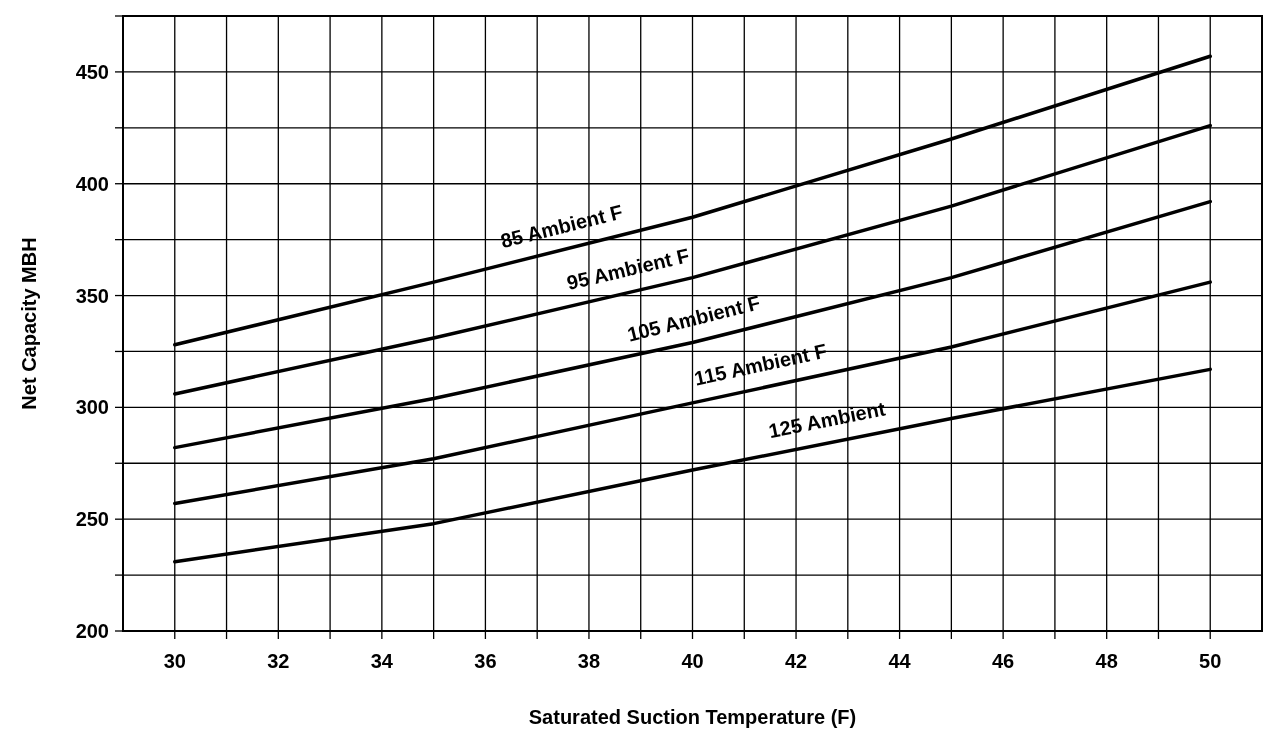 This screenshot has width=1278, height=749. Describe the element at coordinates (92, 519) in the screenshot. I see `y-tick-label: 250` at that location.